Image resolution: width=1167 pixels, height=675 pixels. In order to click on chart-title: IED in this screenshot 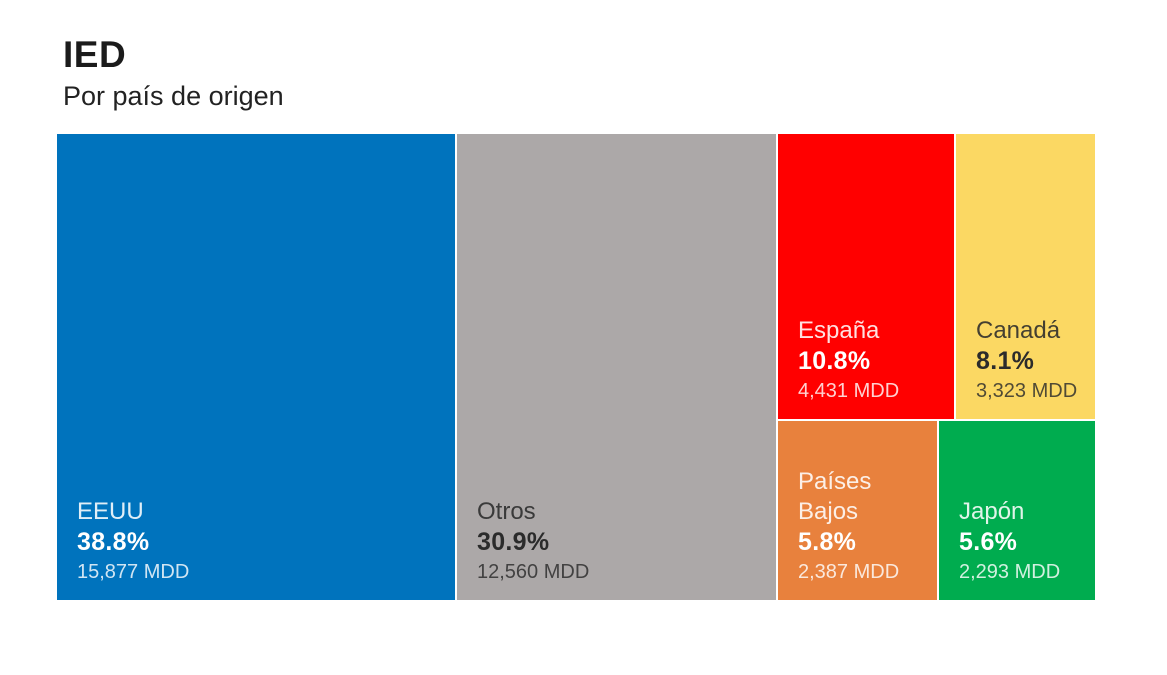, I will do `click(95, 54)`.